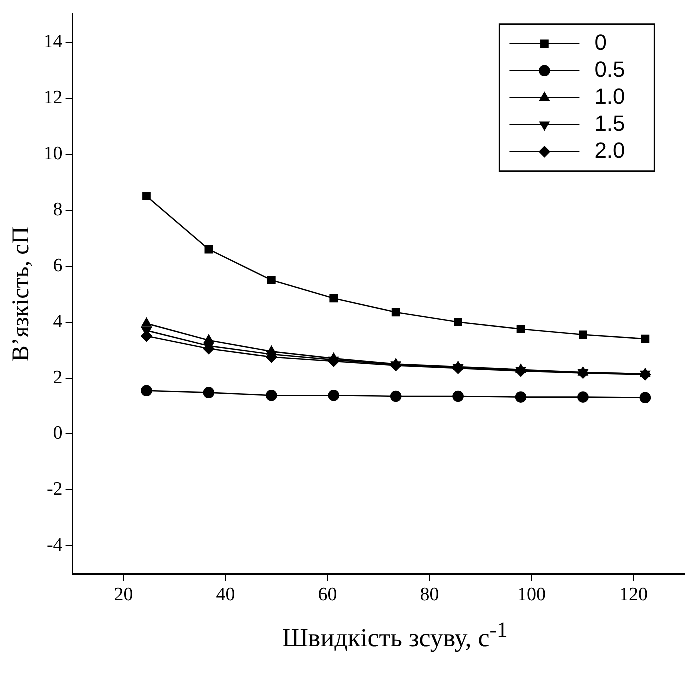  What do you see at coordinates (58, 433) in the screenshot?
I see `y-tick-label: 0` at bounding box center [58, 433].